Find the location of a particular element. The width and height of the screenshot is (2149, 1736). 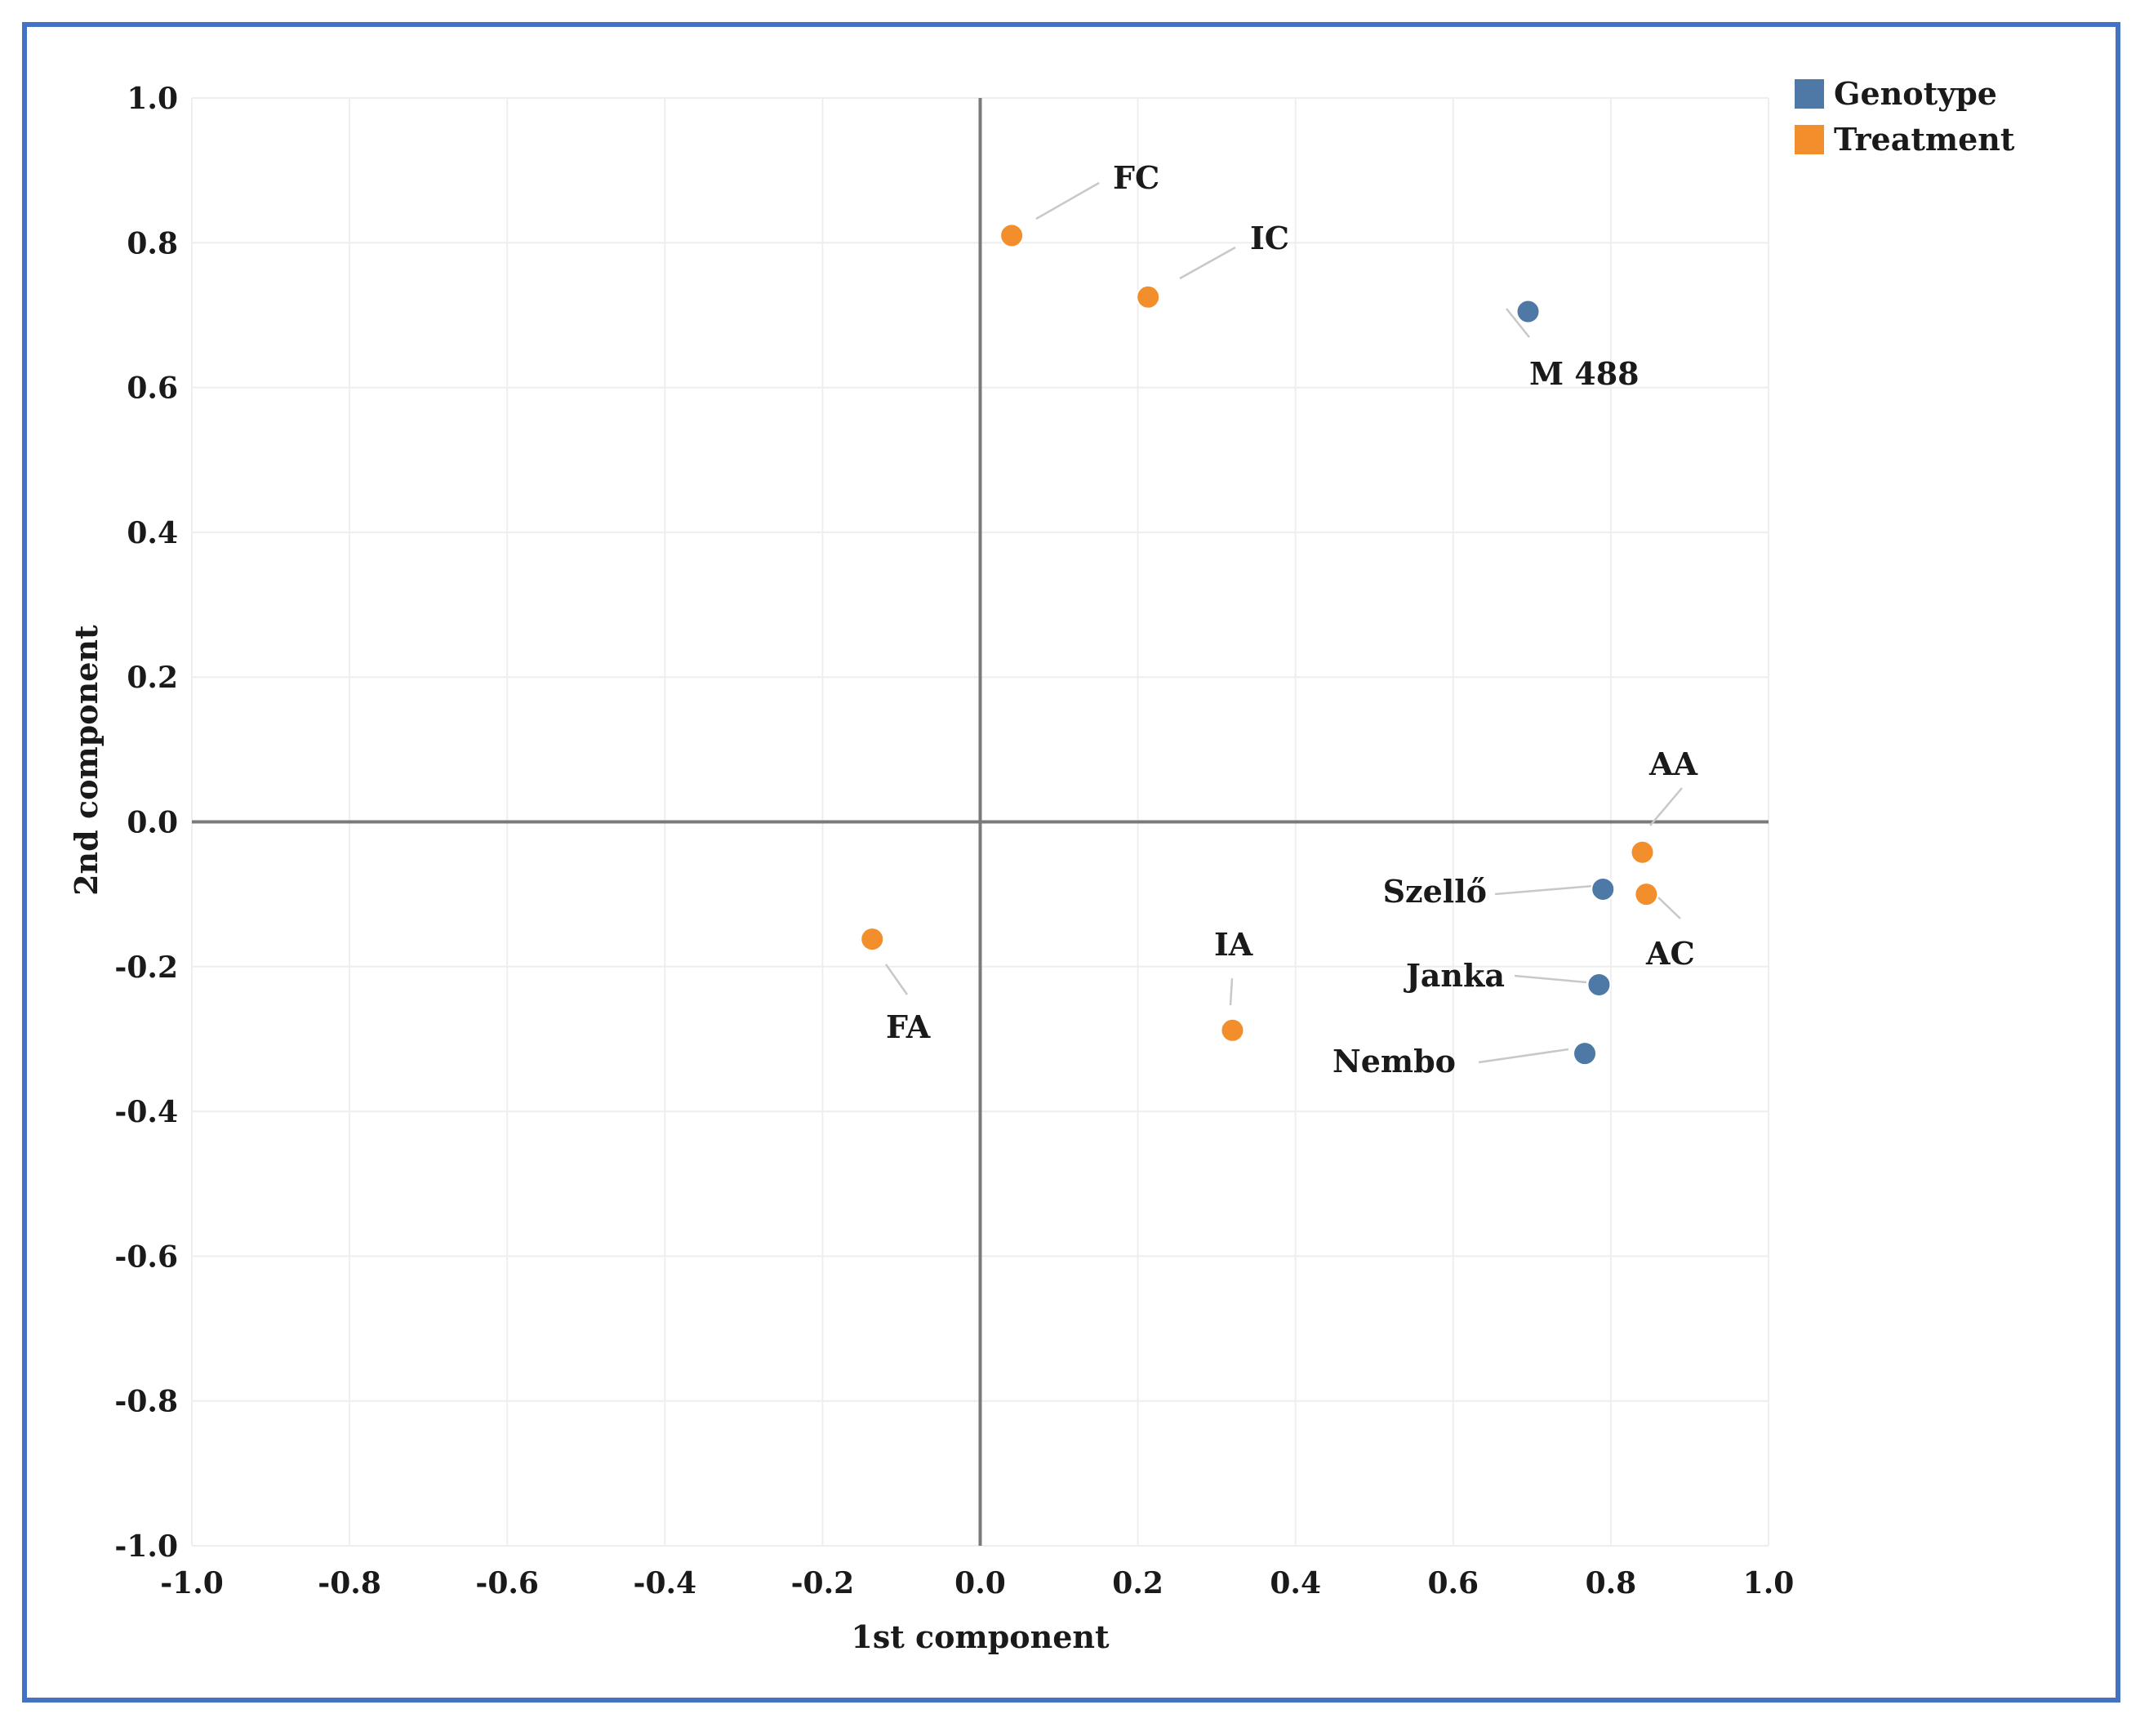

x-tick-label: -1.0 is located at coordinates (192, 1583).